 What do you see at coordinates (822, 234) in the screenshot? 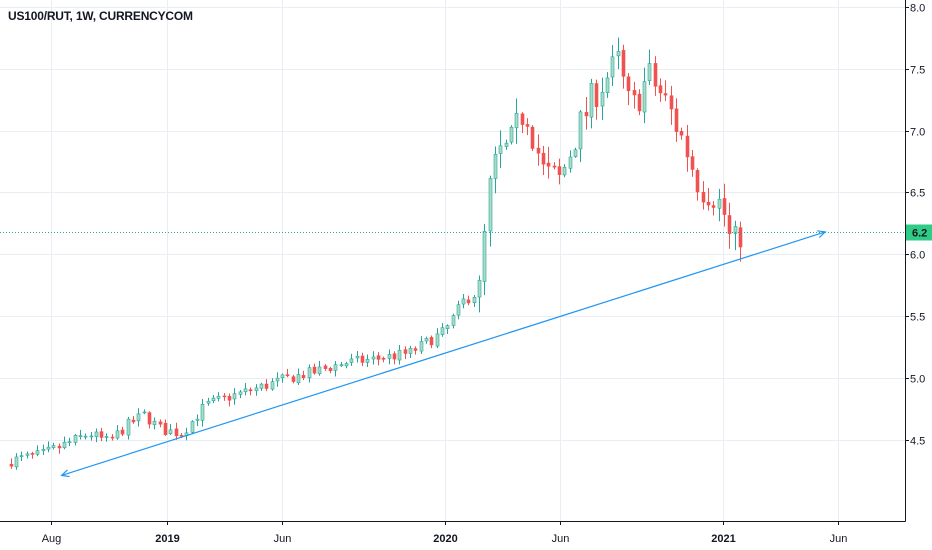
I see `trendline-arrow-end` at bounding box center [822, 234].